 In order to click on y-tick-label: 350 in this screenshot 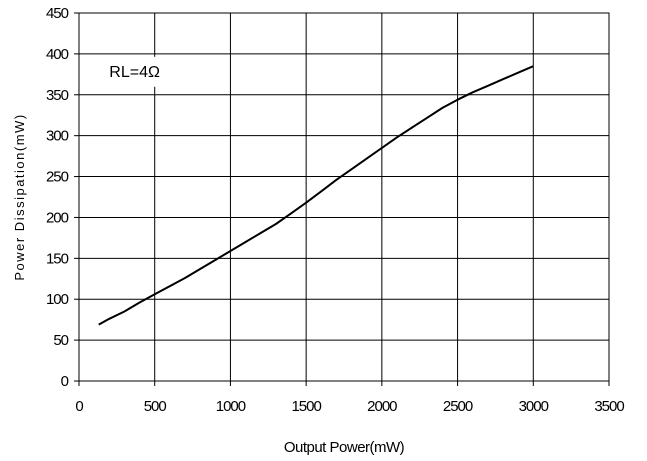, I will do `click(57, 95)`.